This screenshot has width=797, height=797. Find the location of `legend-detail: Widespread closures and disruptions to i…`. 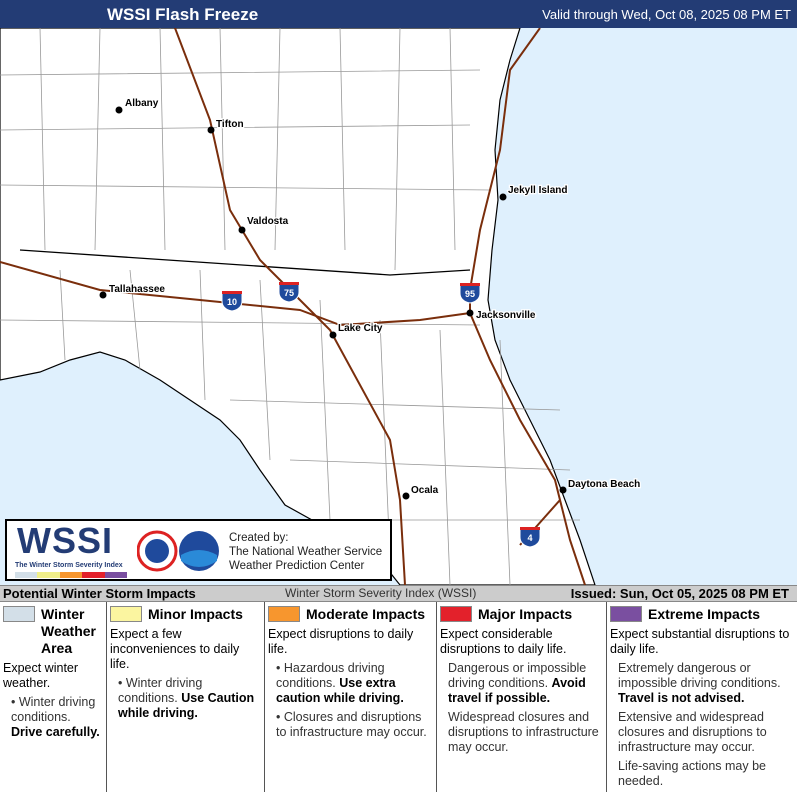

legend-detail: Widespread closures and disruptions to i… is located at coordinates (523, 732).